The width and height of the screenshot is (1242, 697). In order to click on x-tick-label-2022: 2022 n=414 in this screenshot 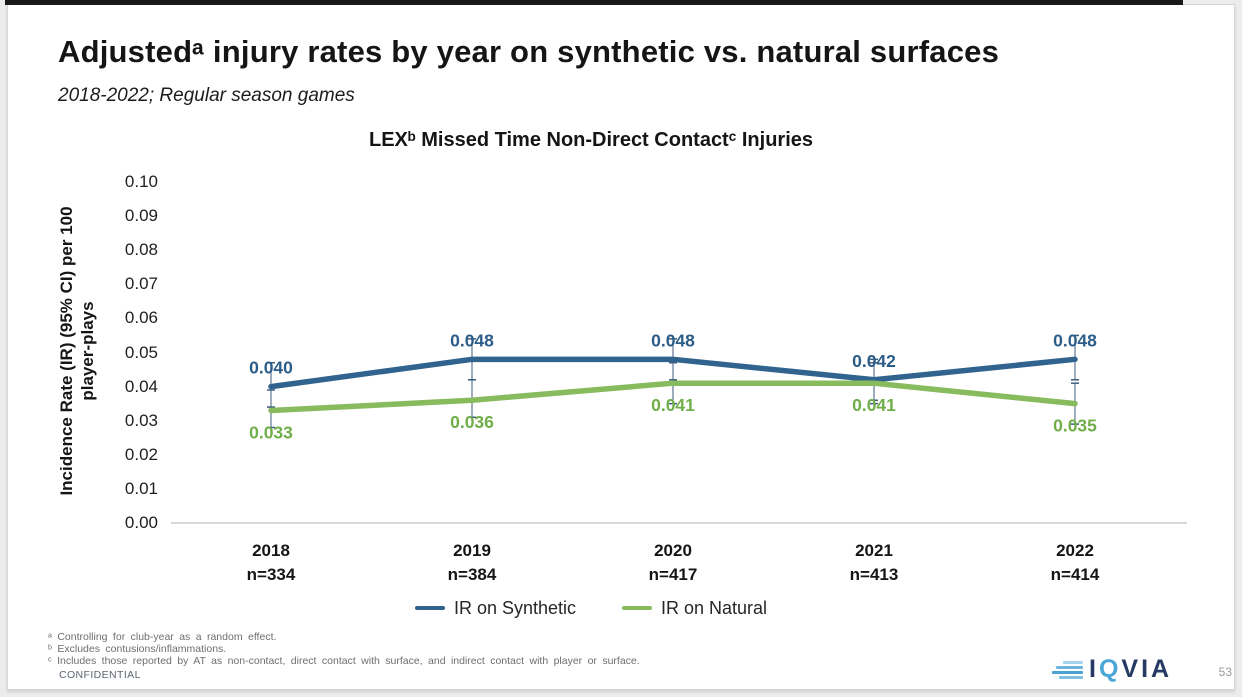, I will do `click(1075, 563)`.